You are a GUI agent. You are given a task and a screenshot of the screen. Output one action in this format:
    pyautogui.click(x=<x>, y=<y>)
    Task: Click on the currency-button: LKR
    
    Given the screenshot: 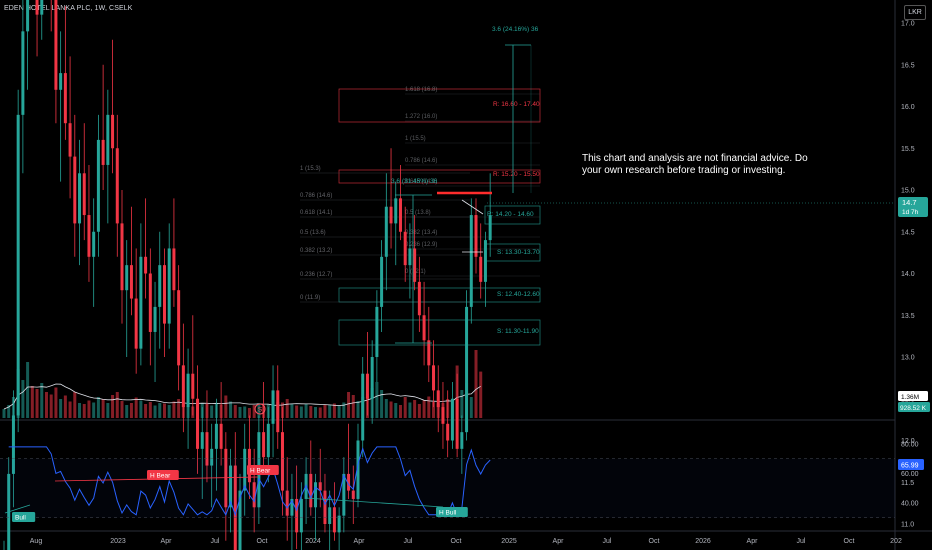 What is the action you would take?
    pyautogui.click(x=915, y=12)
    